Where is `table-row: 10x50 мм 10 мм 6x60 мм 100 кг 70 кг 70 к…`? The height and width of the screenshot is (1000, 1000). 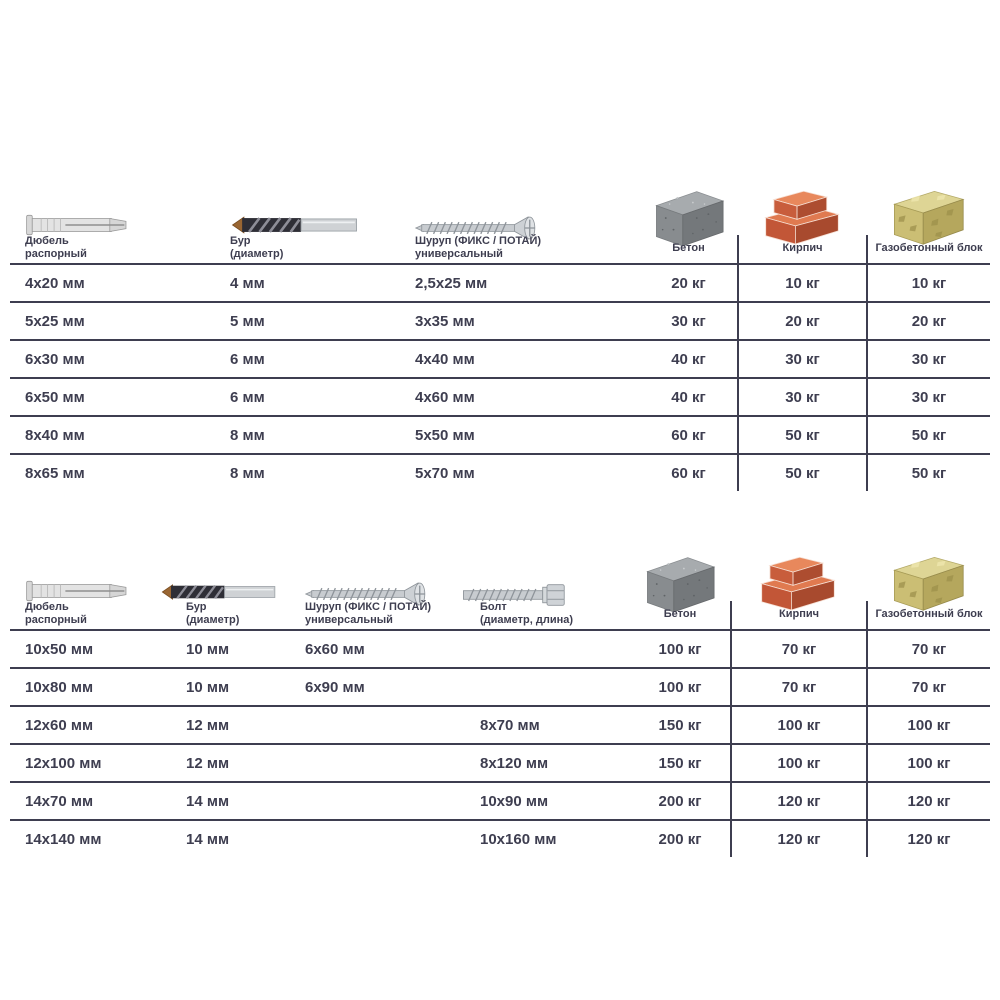 table-row: 10x50 мм 10 мм 6x60 мм 100 кг 70 кг 70 к… is located at coordinates (500, 648).